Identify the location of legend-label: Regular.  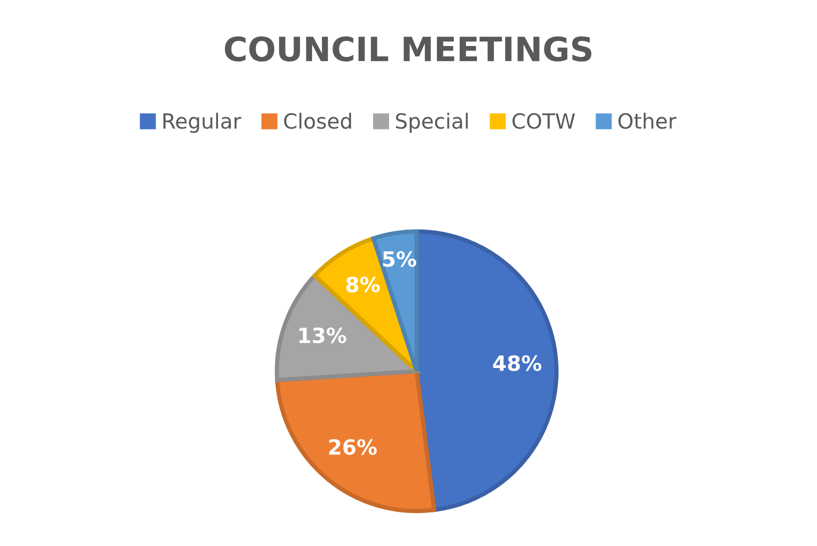
(202, 122).